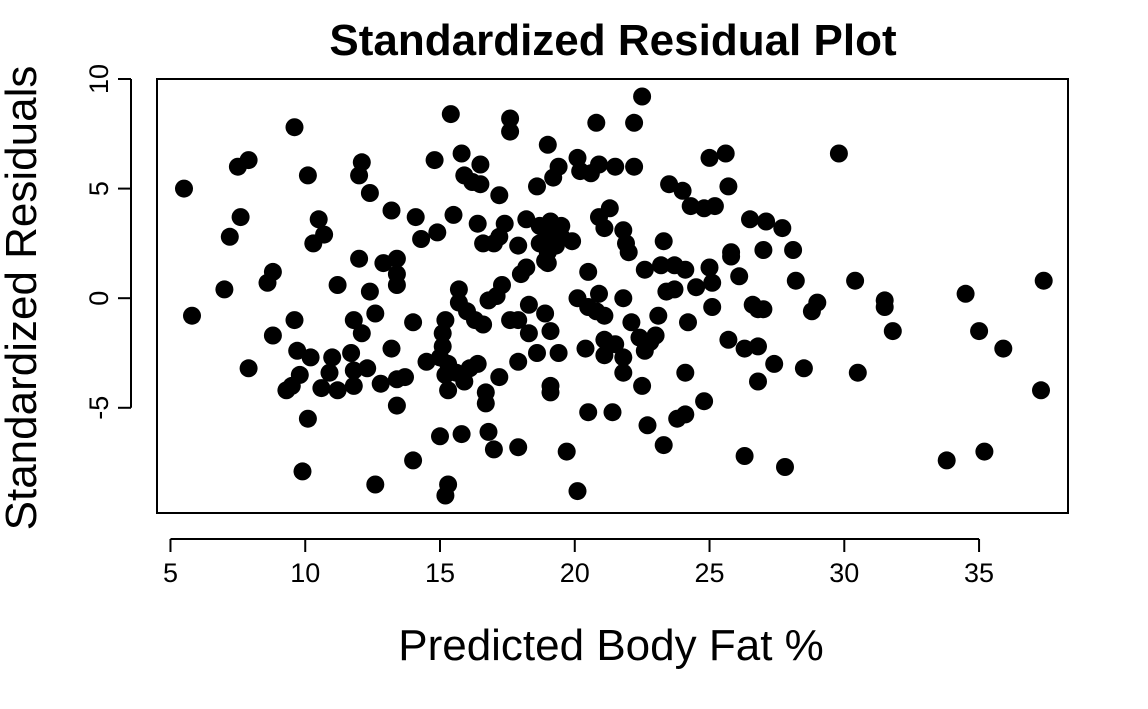 This screenshot has height=709, width=1148. What do you see at coordinates (844, 573) in the screenshot?
I see `x-tick-label: 30` at bounding box center [844, 573].